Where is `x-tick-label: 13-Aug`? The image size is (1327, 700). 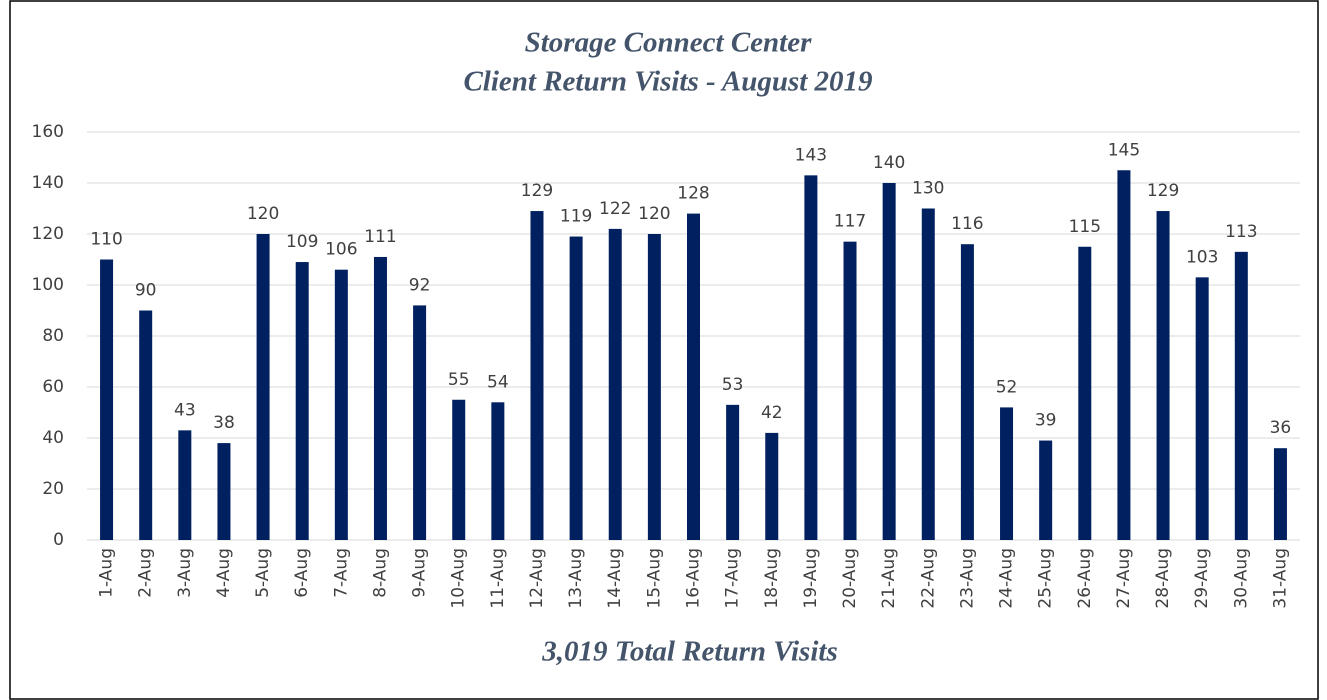
x-tick-label: 13-Aug is located at coordinates (576, 578).